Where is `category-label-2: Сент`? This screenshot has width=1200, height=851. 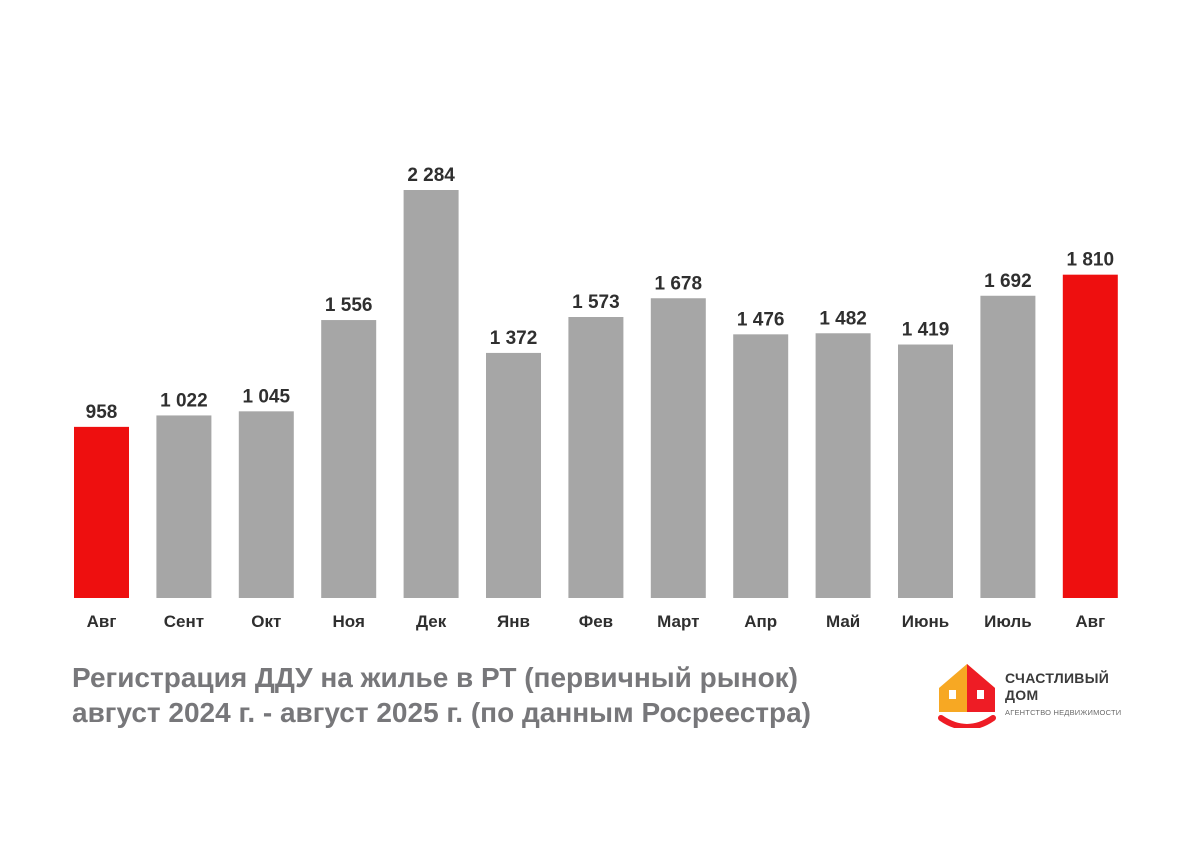 category-label-2: Сент is located at coordinates (184, 621).